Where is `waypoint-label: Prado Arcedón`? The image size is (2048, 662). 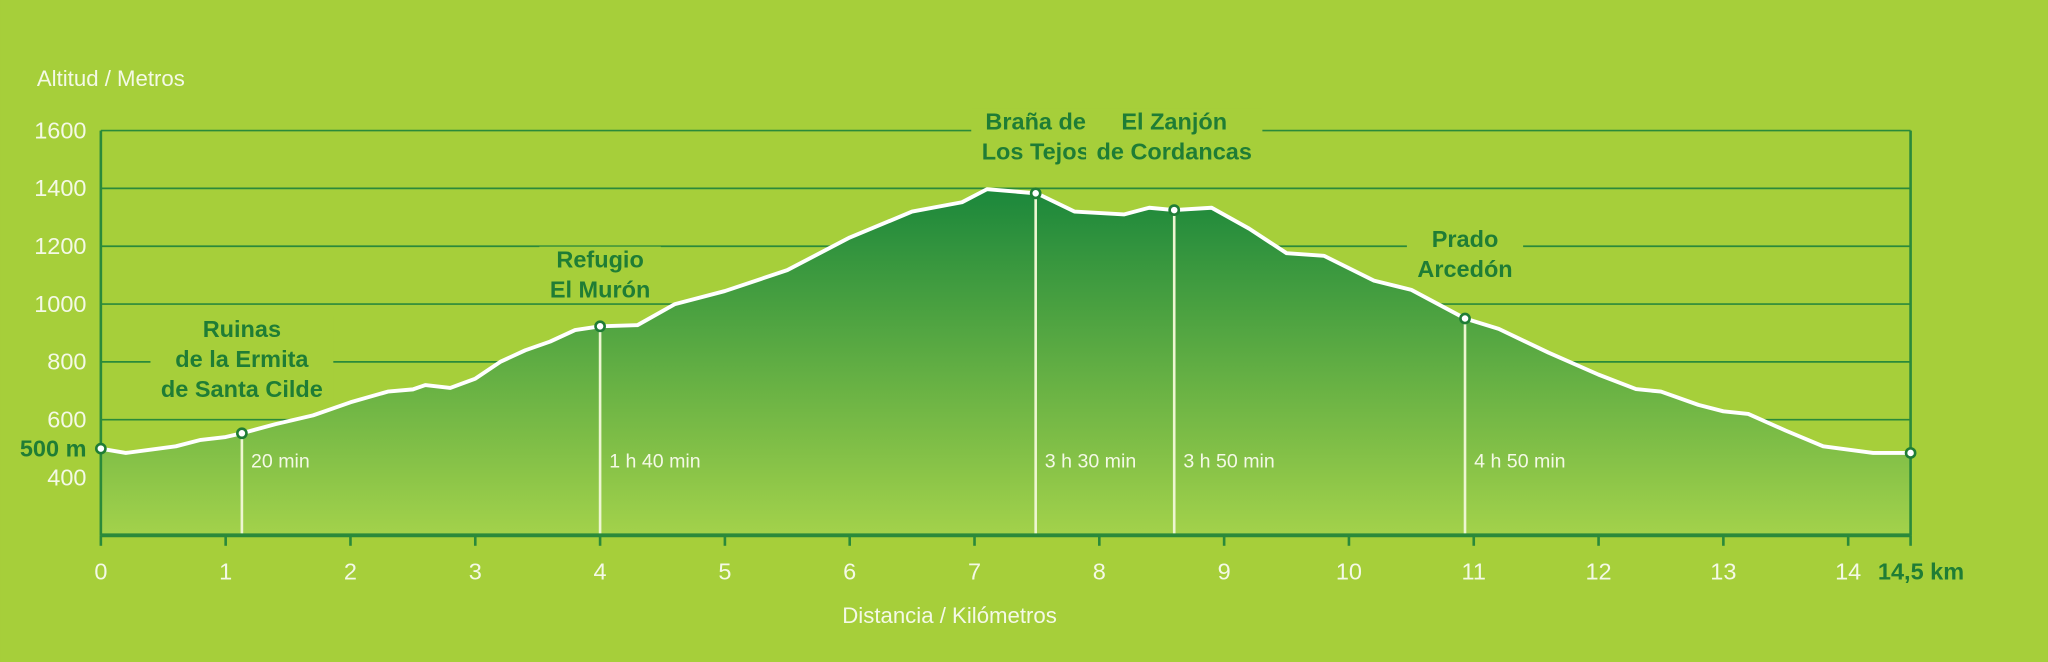
waypoint-label: Prado Arcedón is located at coordinates (1465, 253).